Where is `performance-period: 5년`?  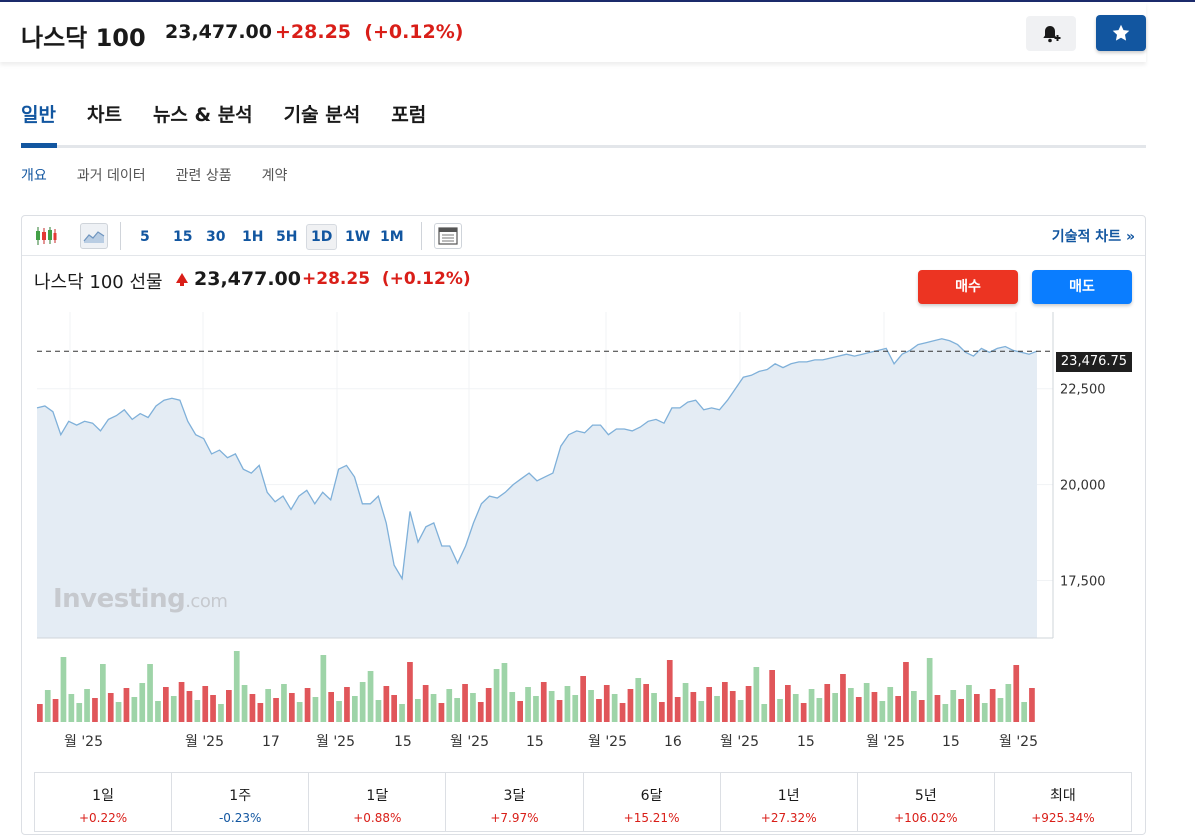 performance-period: 5년 is located at coordinates (925, 796).